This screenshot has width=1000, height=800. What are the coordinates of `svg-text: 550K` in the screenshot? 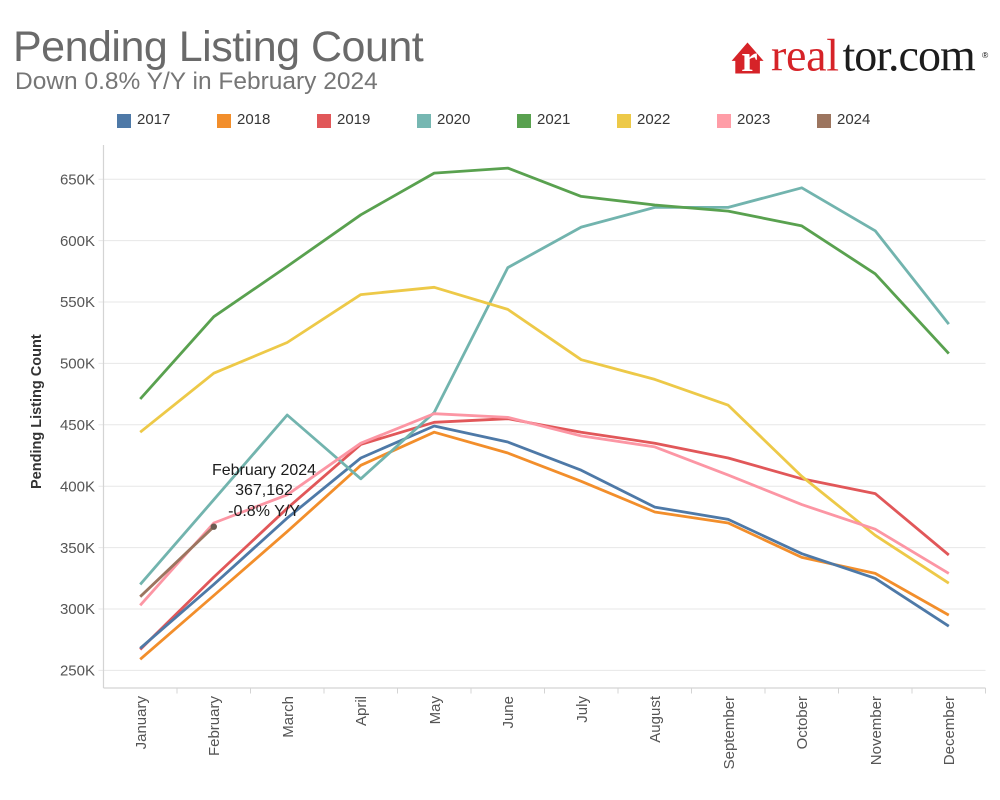 It's located at (77, 302).